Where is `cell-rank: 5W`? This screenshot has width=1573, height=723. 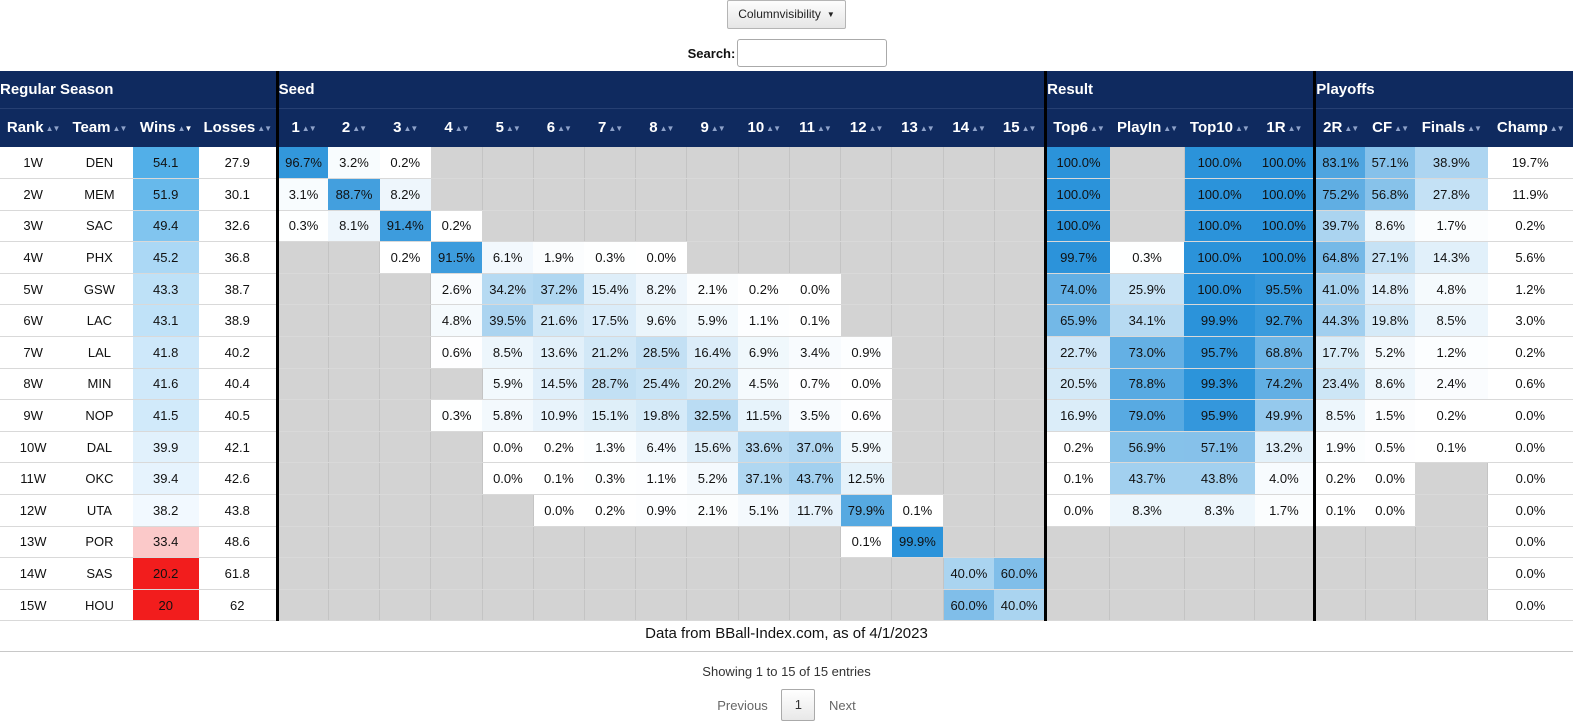 cell-rank: 5W is located at coordinates (33, 289).